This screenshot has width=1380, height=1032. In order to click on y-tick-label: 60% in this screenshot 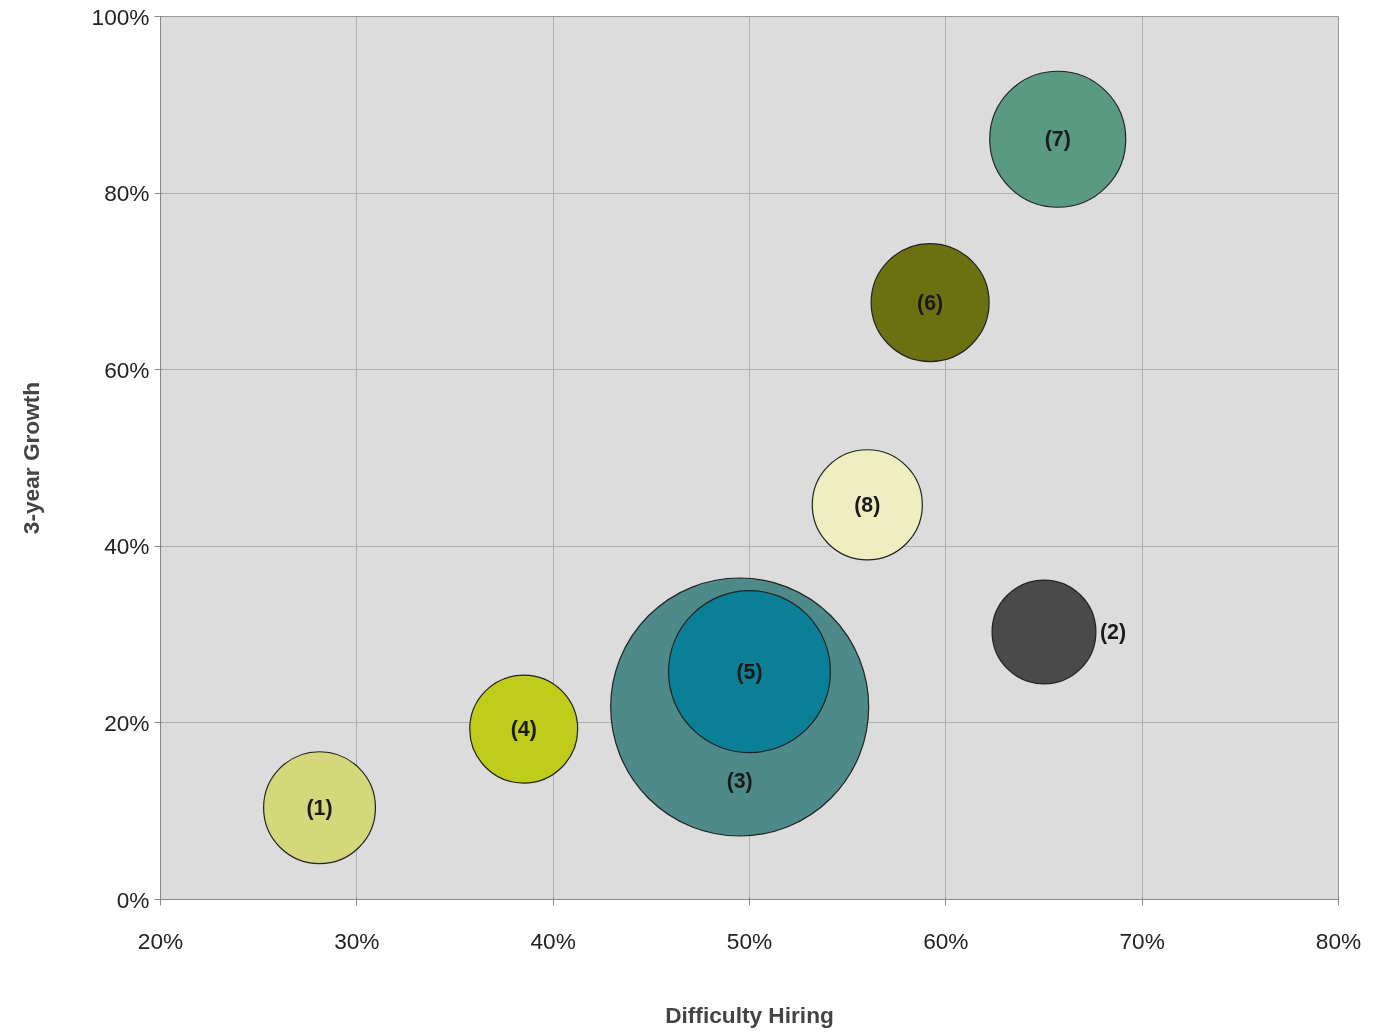, I will do `click(127, 369)`.